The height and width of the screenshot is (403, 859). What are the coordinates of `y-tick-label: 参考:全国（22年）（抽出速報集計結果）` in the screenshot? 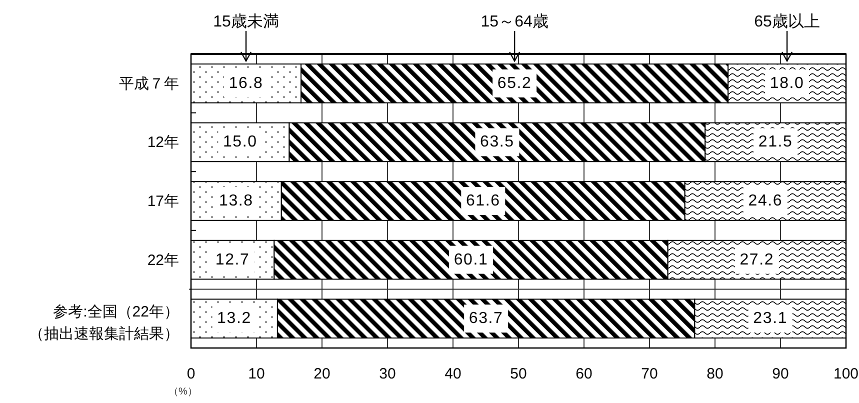 It's located at (104, 322).